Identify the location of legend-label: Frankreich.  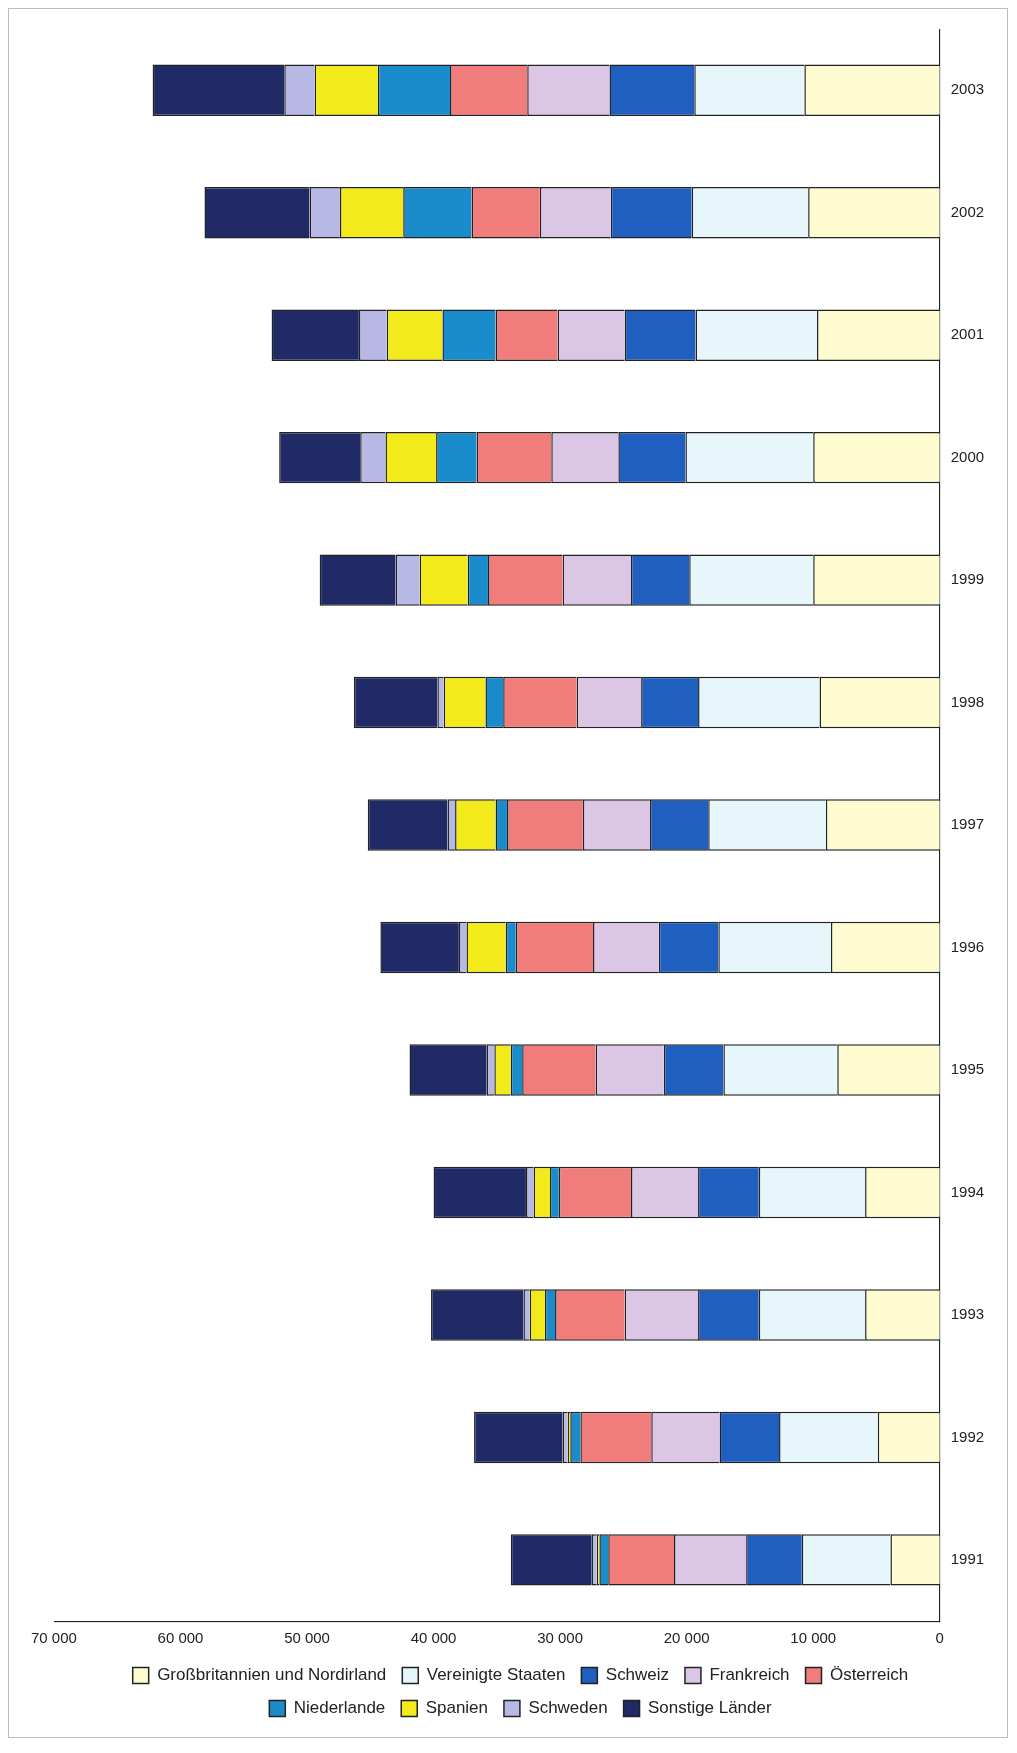
(749, 1675).